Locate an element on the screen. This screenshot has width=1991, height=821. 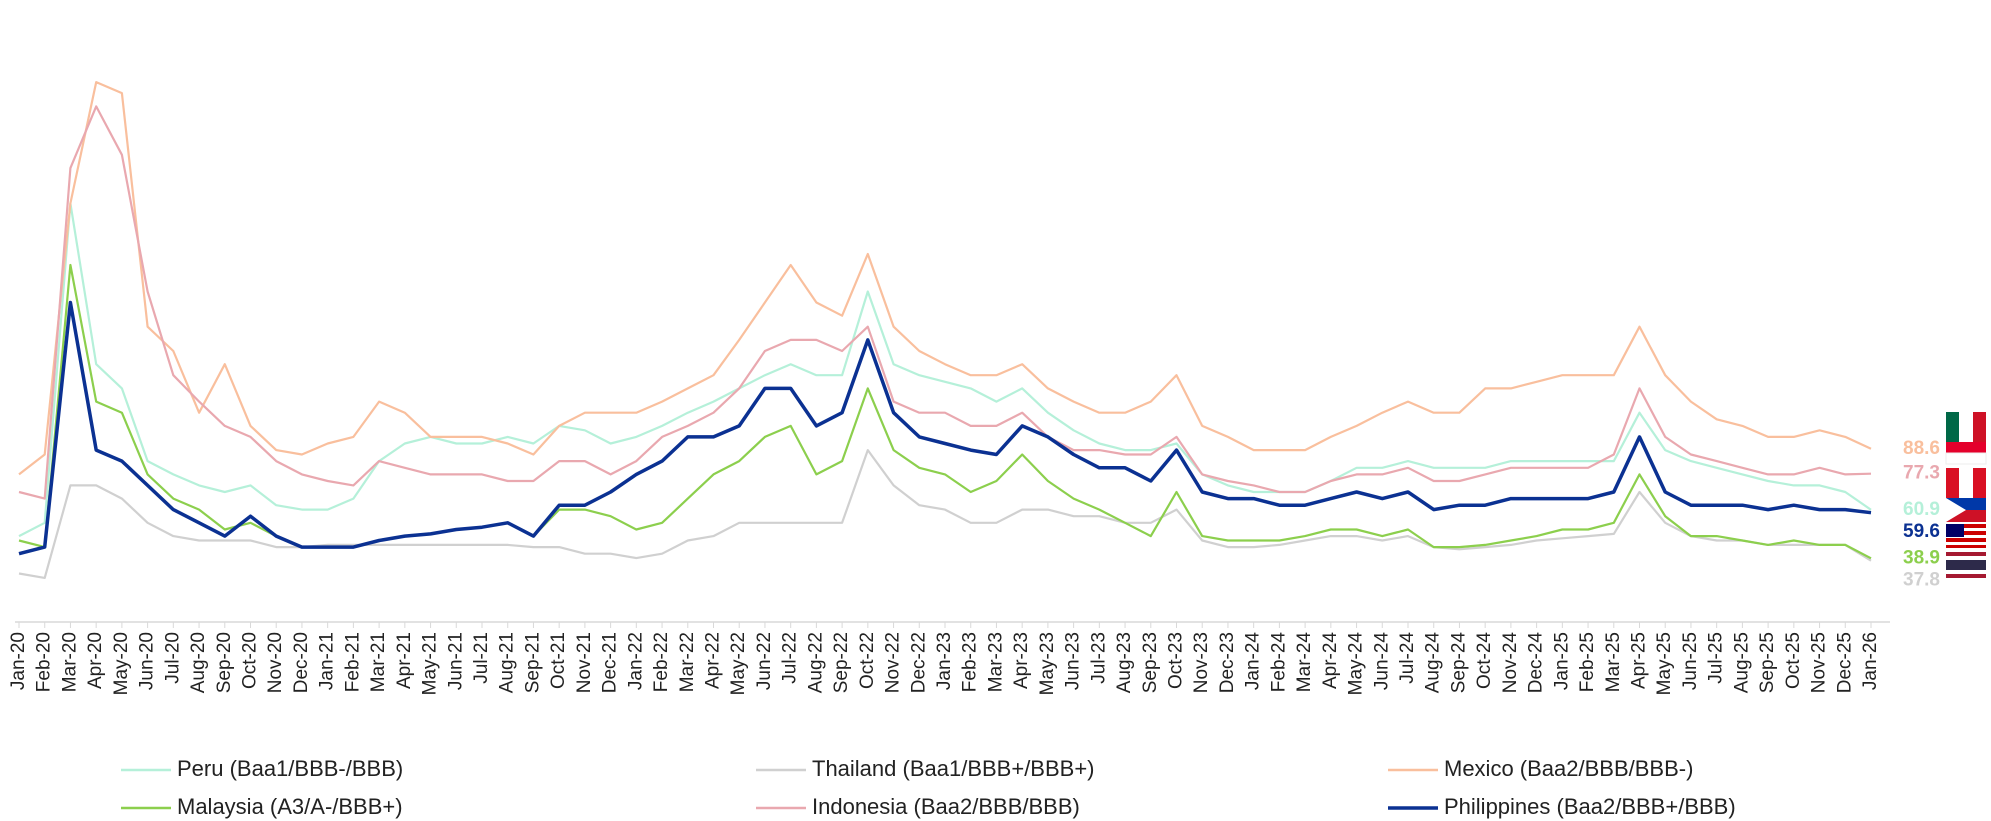
x-tick-label: Jul-24 is located at coordinates (1407, 658).